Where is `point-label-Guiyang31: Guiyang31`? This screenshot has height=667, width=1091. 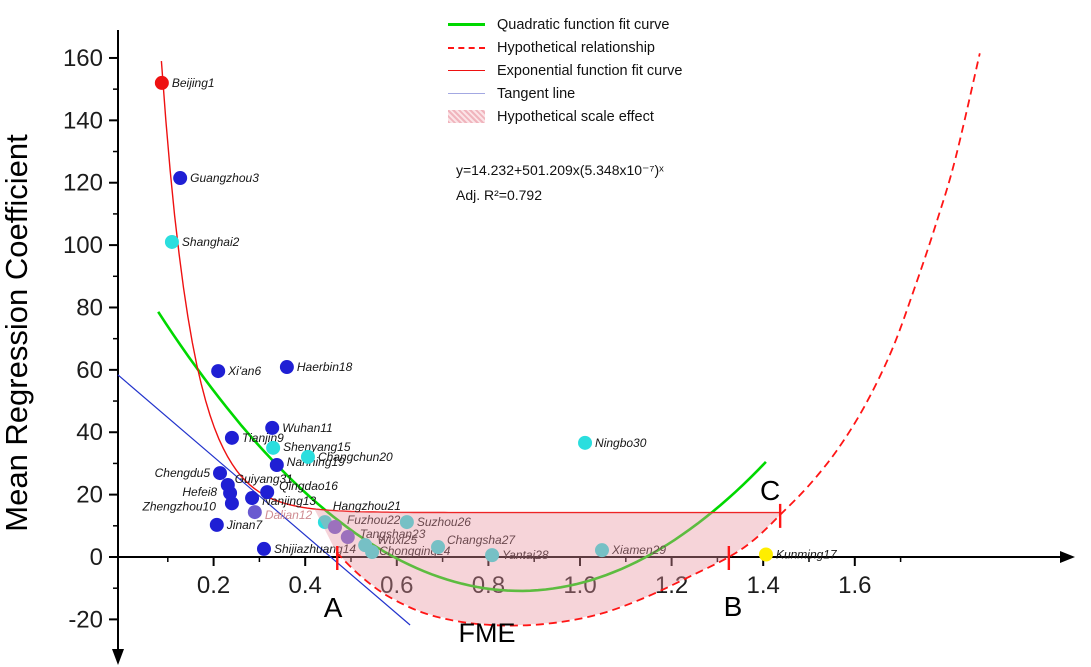 point-label-Guiyang31: Guiyang31 is located at coordinates (264, 479).